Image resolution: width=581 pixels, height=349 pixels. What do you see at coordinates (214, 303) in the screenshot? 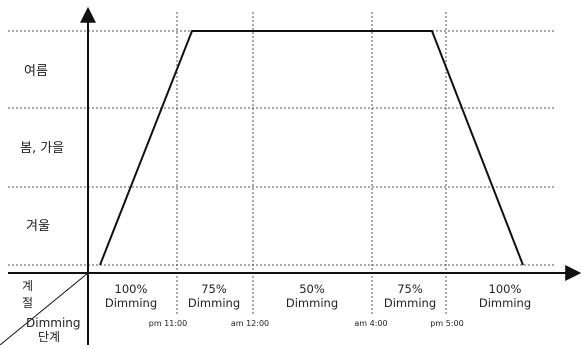
I see `period-2-word: Dimming` at bounding box center [214, 303].